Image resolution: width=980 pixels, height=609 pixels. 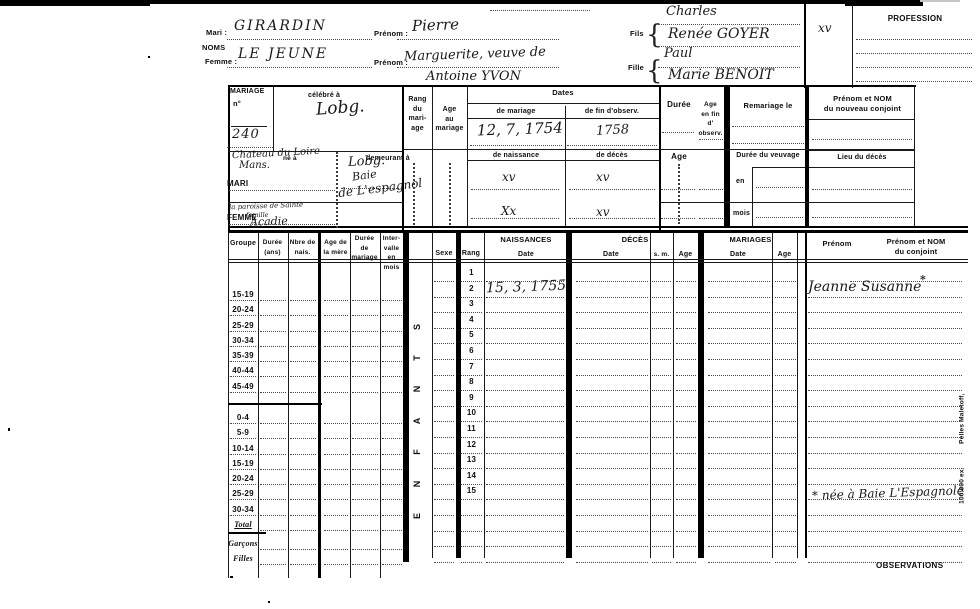 I want to click on hdr-line: de, so click(x=364, y=248).